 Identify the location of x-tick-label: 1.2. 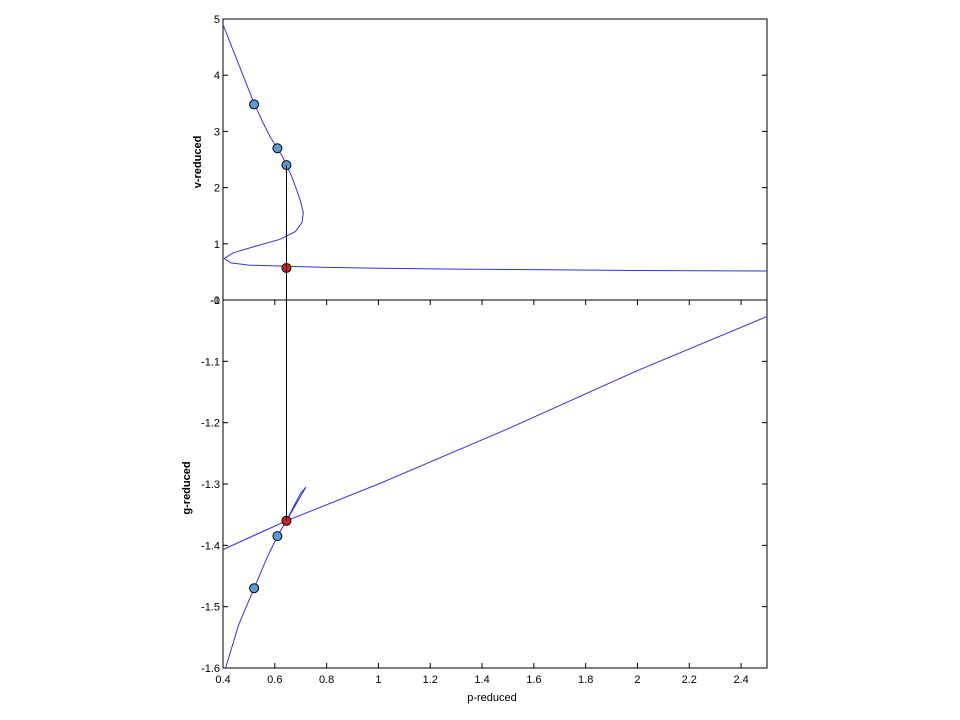
(430, 680).